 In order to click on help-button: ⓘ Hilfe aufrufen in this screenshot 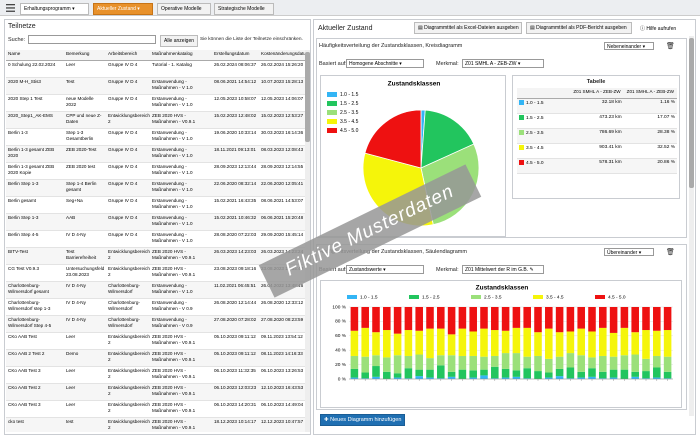, I will do `click(662, 28)`.